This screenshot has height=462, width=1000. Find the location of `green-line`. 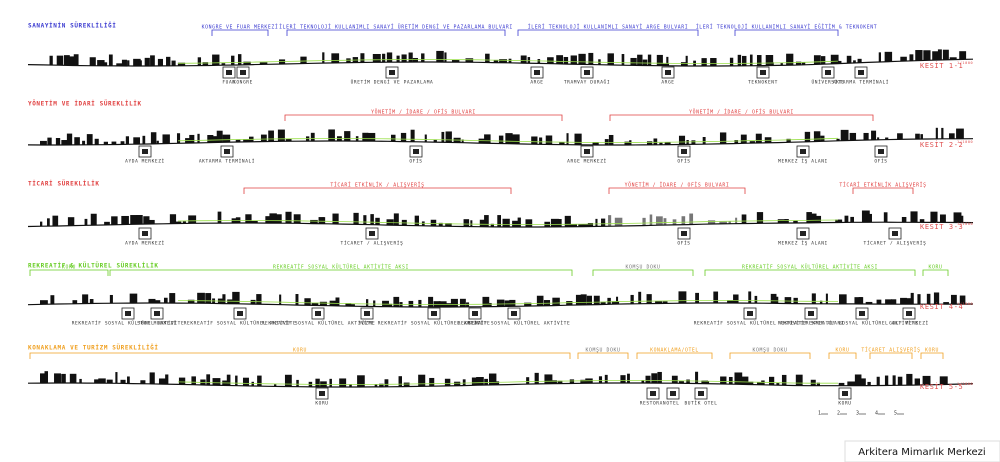

green-line is located at coordinates (508, 140).